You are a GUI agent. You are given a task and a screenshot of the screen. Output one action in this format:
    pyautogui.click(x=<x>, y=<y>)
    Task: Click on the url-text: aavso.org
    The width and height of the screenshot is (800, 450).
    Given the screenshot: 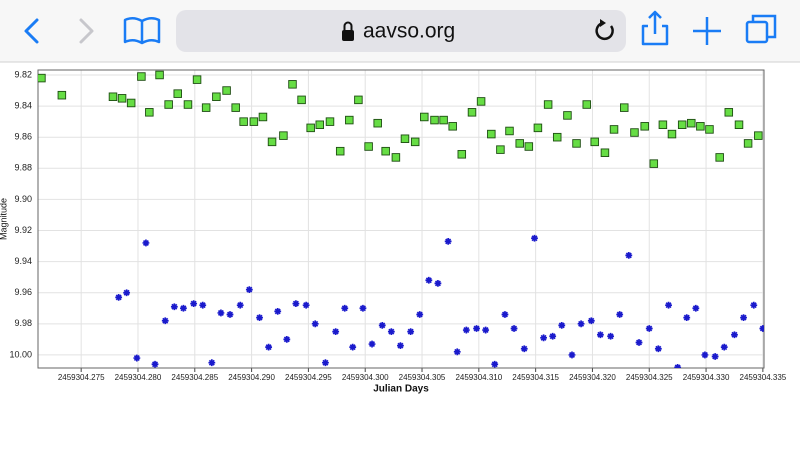 What is the action you would take?
    pyautogui.click(x=409, y=31)
    